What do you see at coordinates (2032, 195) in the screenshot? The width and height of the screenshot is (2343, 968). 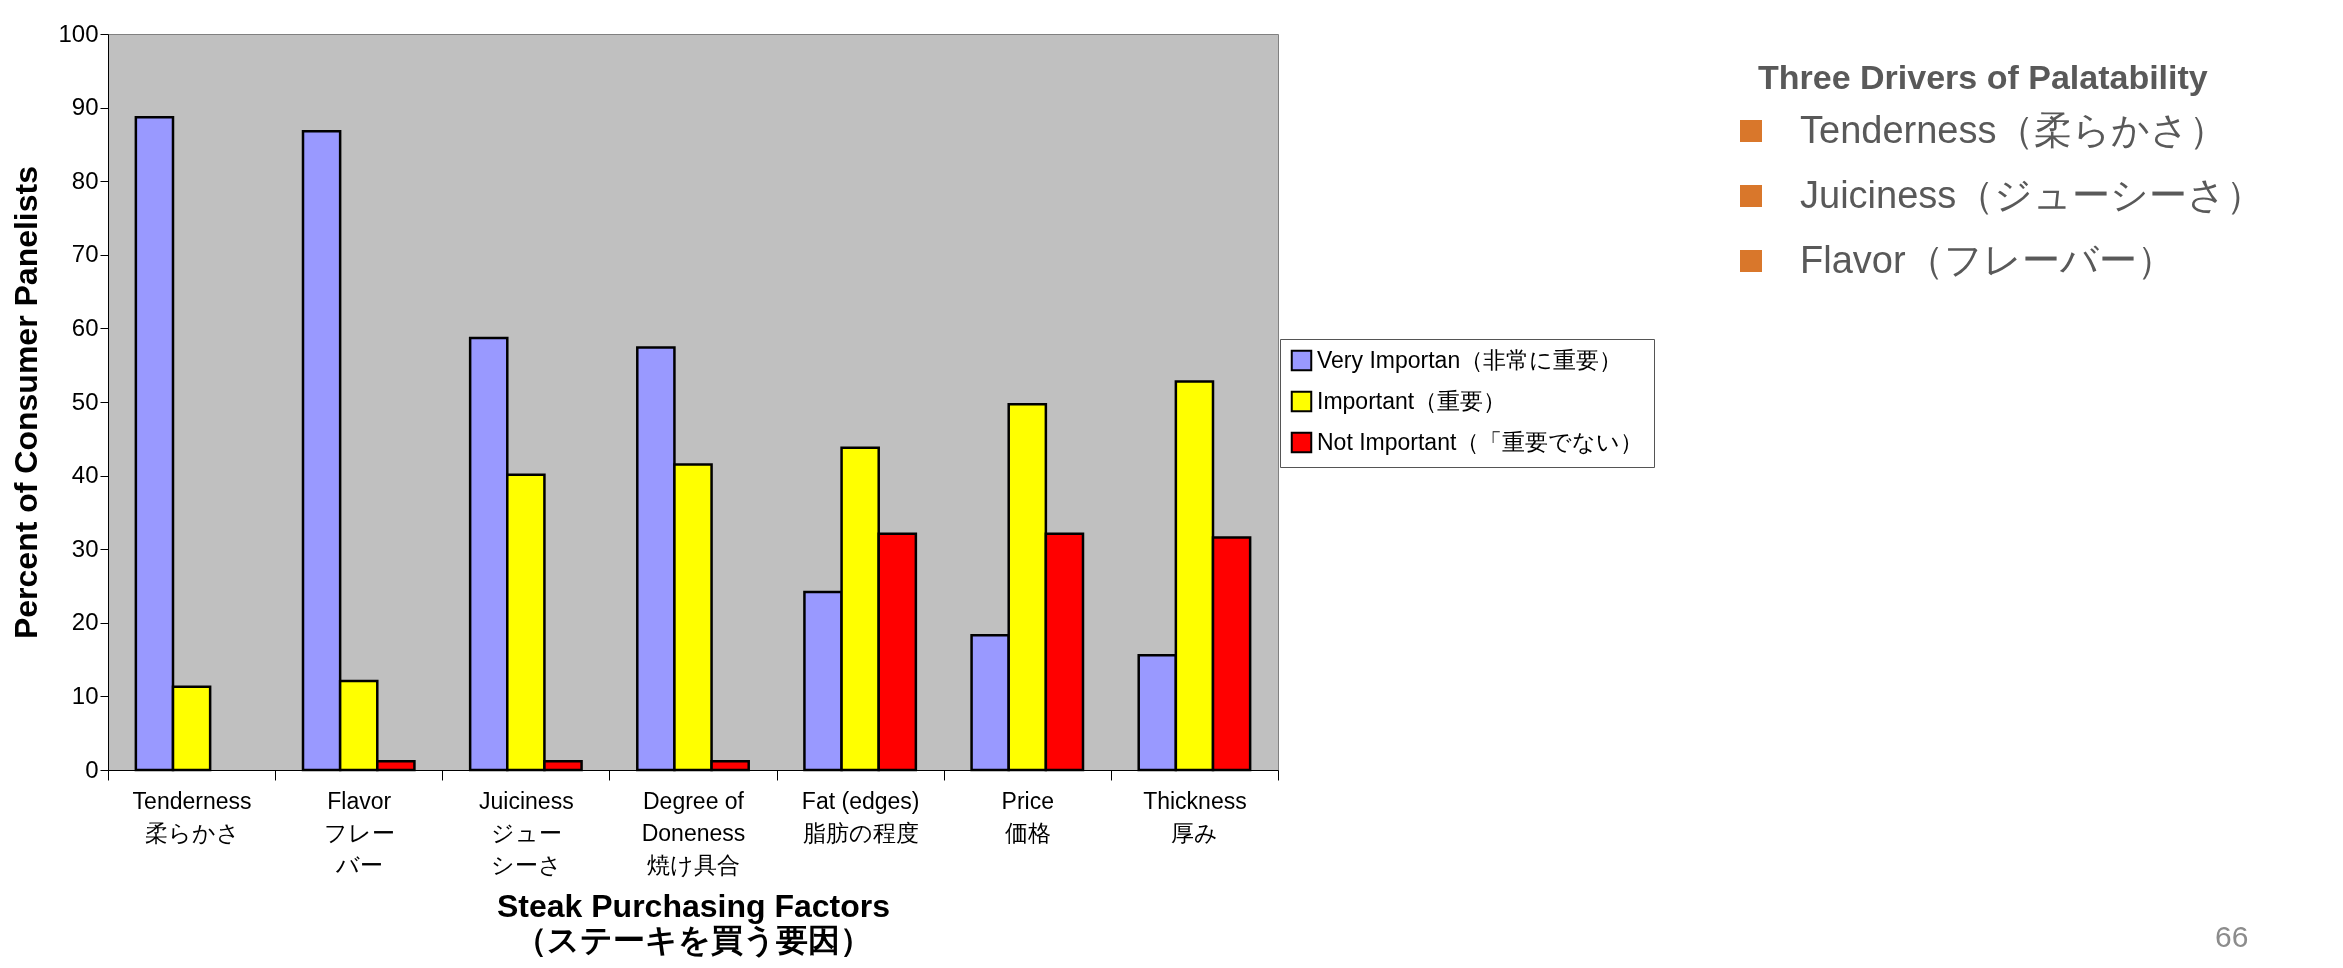 I see `text: Juiciness（ジューシーさ）` at bounding box center [2032, 195].